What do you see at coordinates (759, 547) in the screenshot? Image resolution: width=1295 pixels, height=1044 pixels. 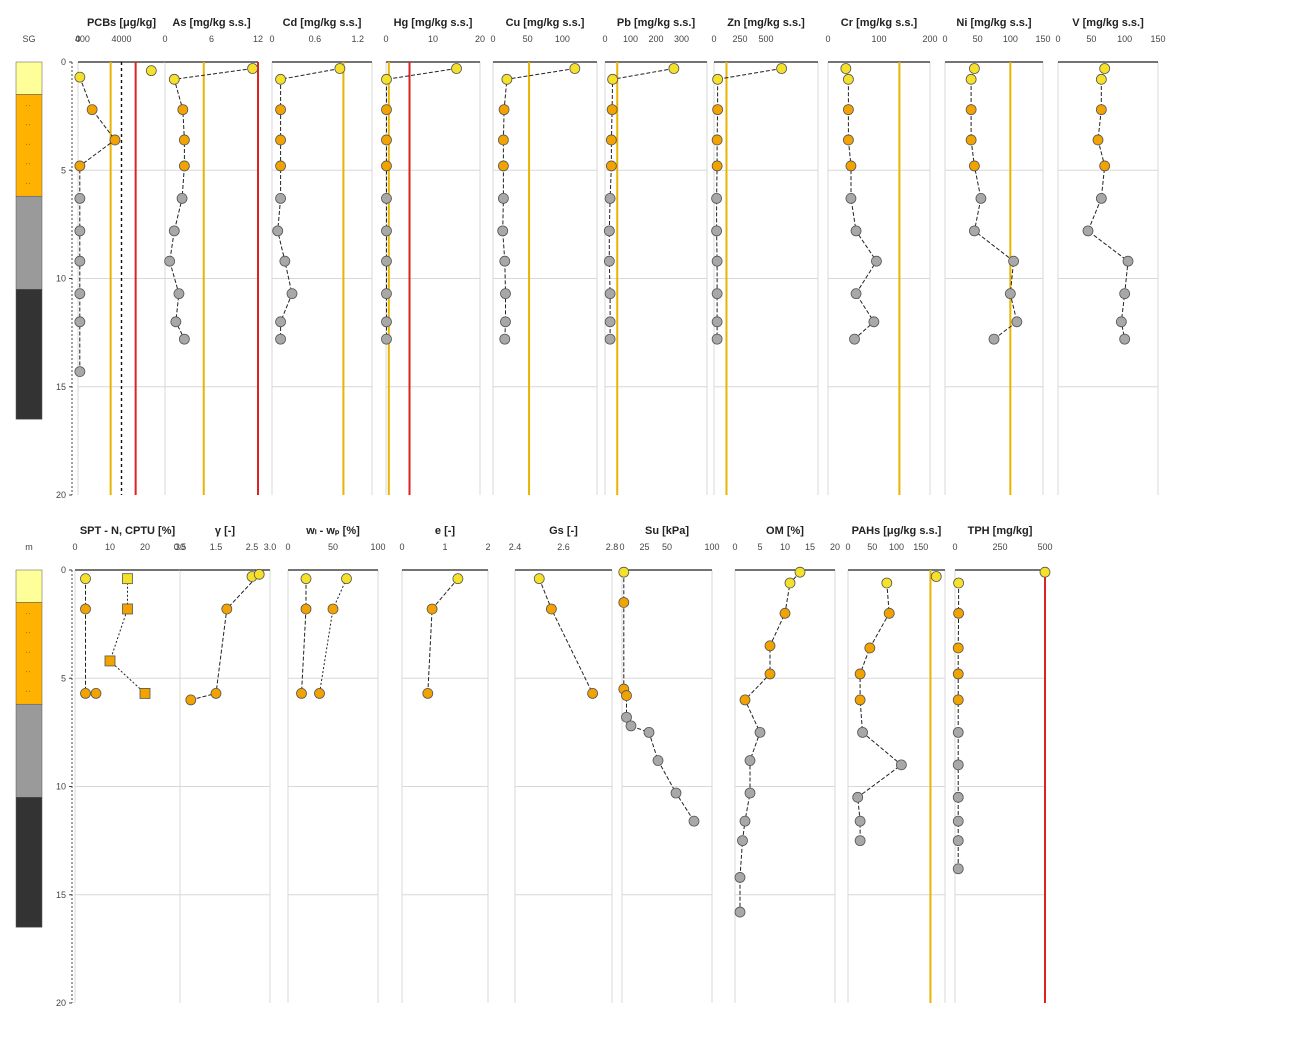 I see `x-tick-label: 5` at bounding box center [759, 547].